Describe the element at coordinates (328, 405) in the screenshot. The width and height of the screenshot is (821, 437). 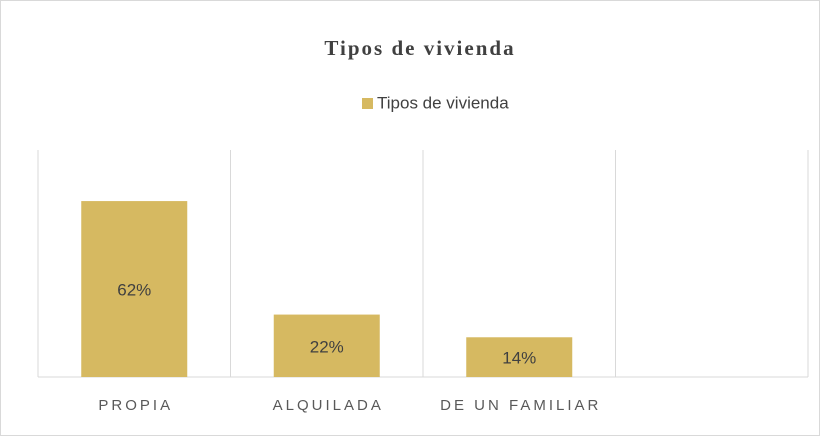
I see `x-tick-label: ALQUILADA` at that location.